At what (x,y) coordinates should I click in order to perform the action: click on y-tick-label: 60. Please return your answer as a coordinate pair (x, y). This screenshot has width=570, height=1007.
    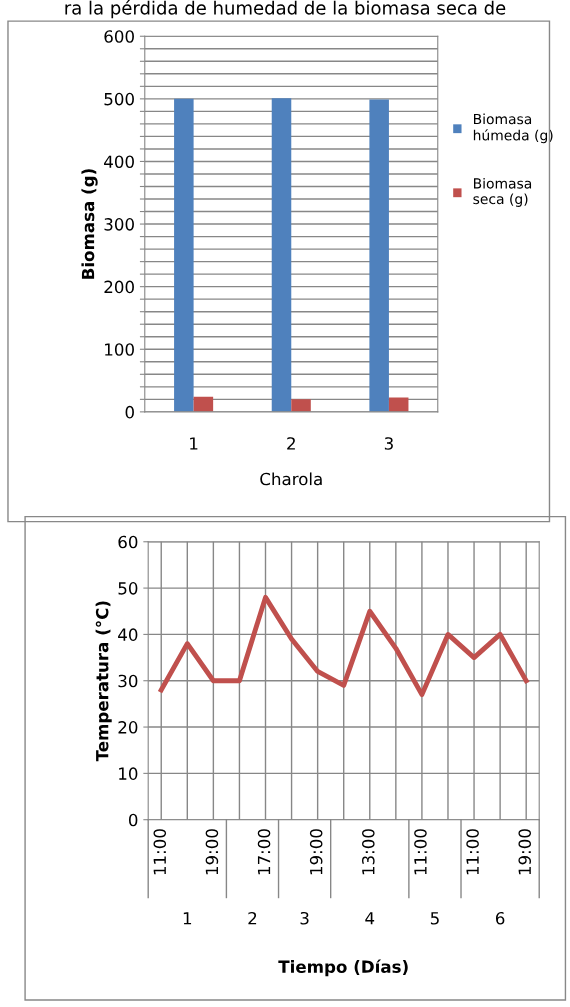
    Looking at the image, I should click on (128, 542).